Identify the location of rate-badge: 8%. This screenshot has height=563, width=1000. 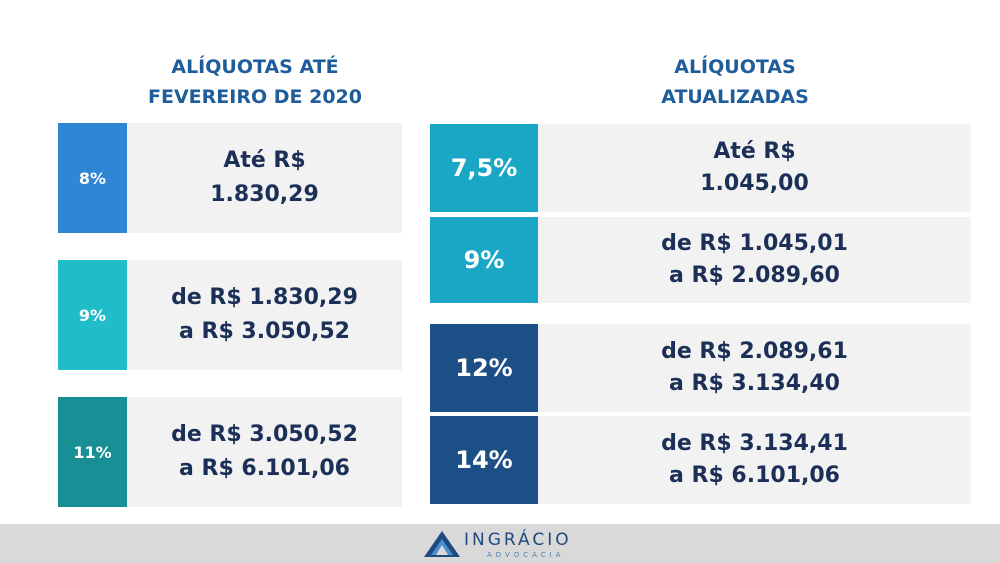
(92, 178).